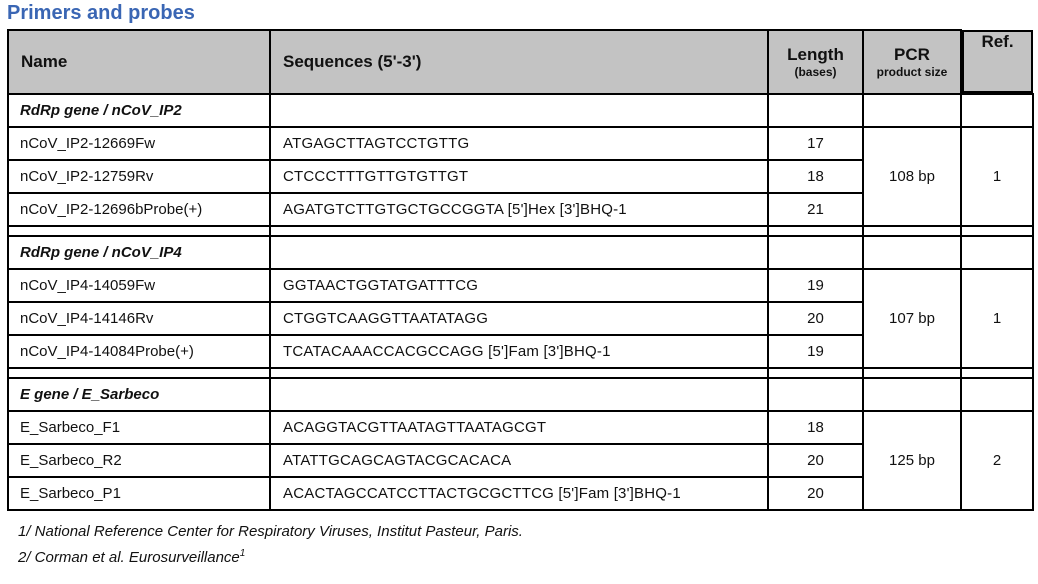  I want to click on footnote-2-text: 2/ Corman et al. Eurosurveillance, so click(129, 557).